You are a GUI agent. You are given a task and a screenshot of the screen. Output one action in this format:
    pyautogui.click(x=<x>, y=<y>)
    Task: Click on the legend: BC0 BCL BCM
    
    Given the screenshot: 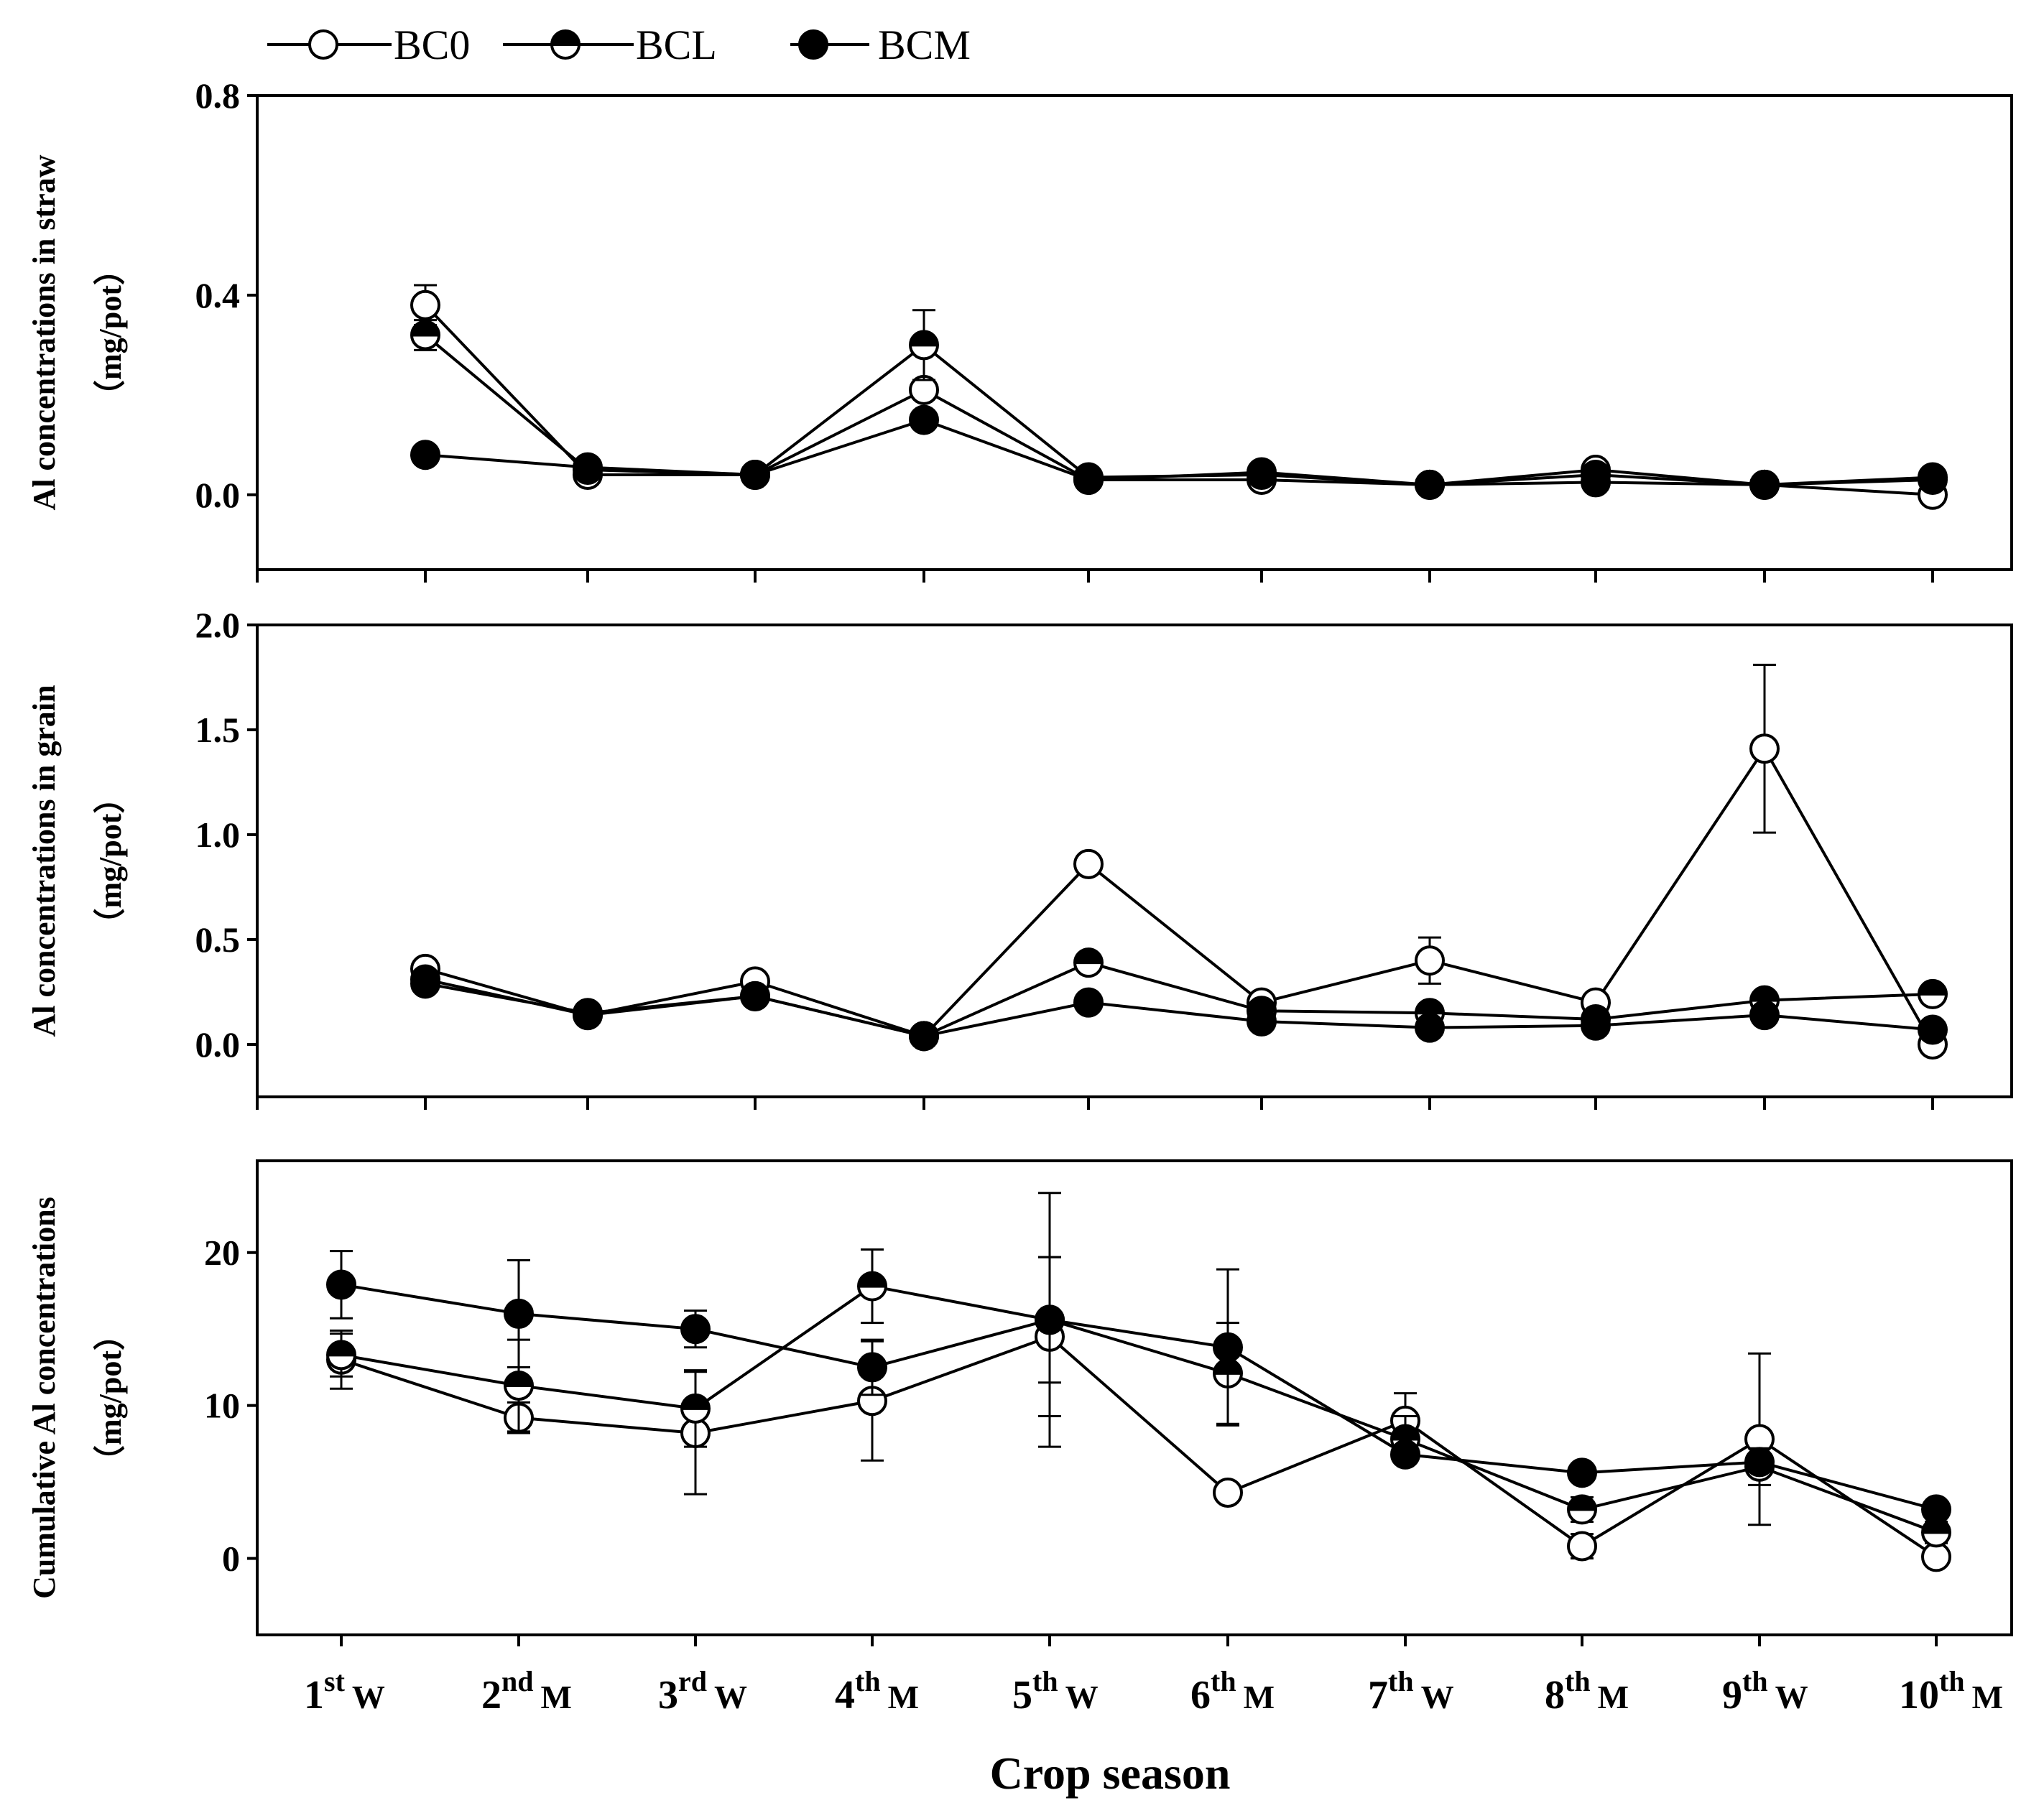 What is the action you would take?
    pyautogui.click(x=619, y=45)
    